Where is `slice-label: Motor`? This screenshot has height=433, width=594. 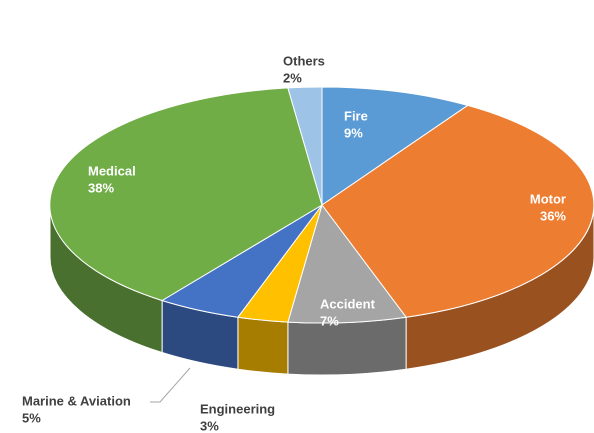 slice-label: Motor is located at coordinates (548, 198).